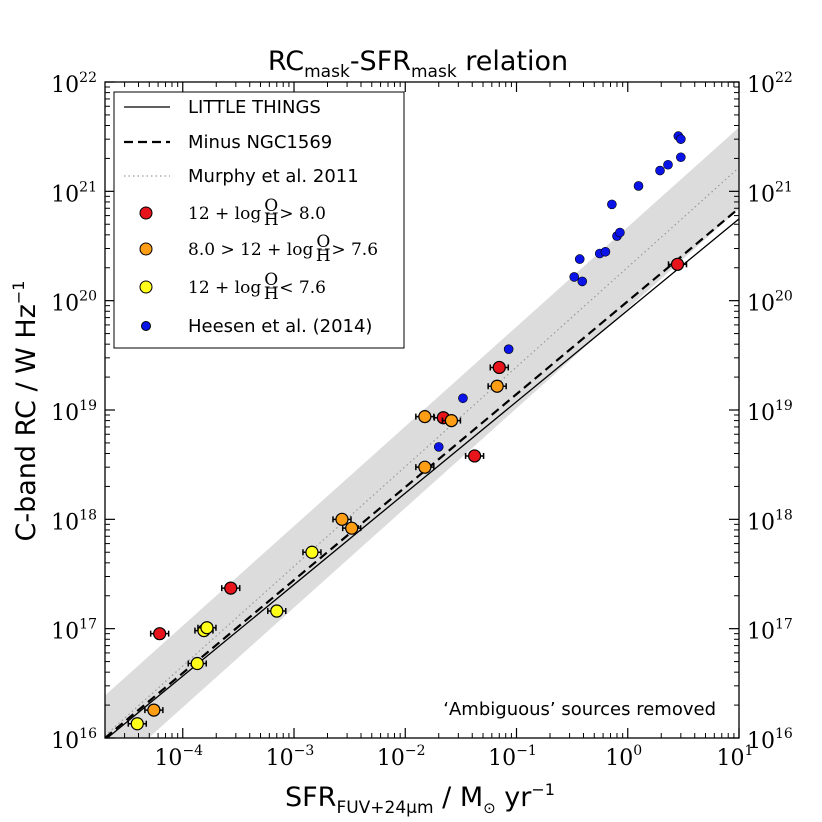 The width and height of the screenshot is (822, 822). Describe the element at coordinates (250, 250) in the screenshot. I see `legend-label: 8.0 > 12 + log` at that location.